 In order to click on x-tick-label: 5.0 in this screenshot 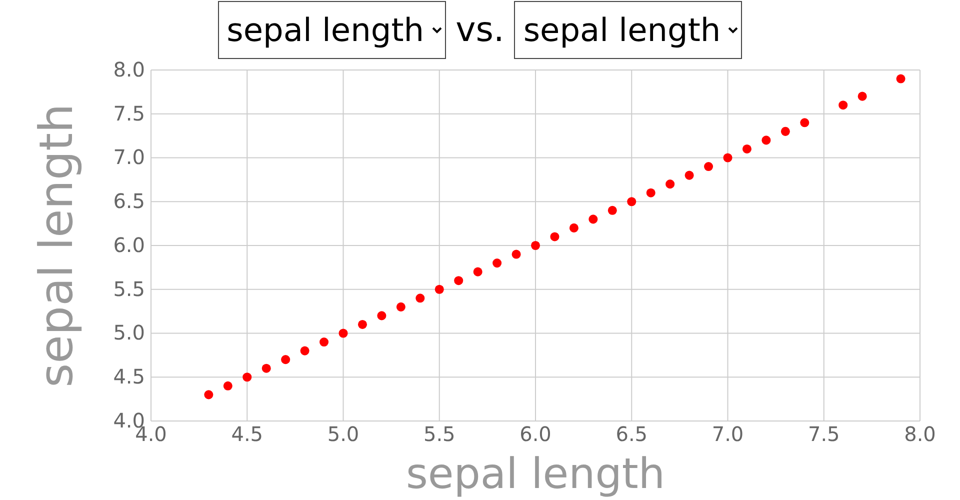, I will do `click(343, 434)`.